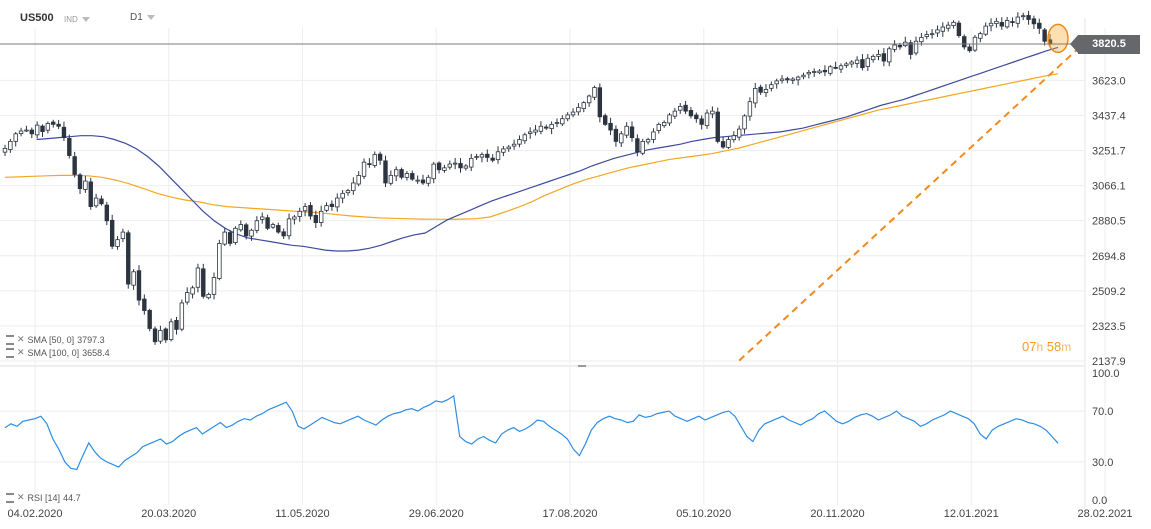 Image resolution: width=1151 pixels, height=529 pixels. Describe the element at coordinates (703, 514) in the screenshot. I see `time-tick-label: 05.10.2020` at that location.